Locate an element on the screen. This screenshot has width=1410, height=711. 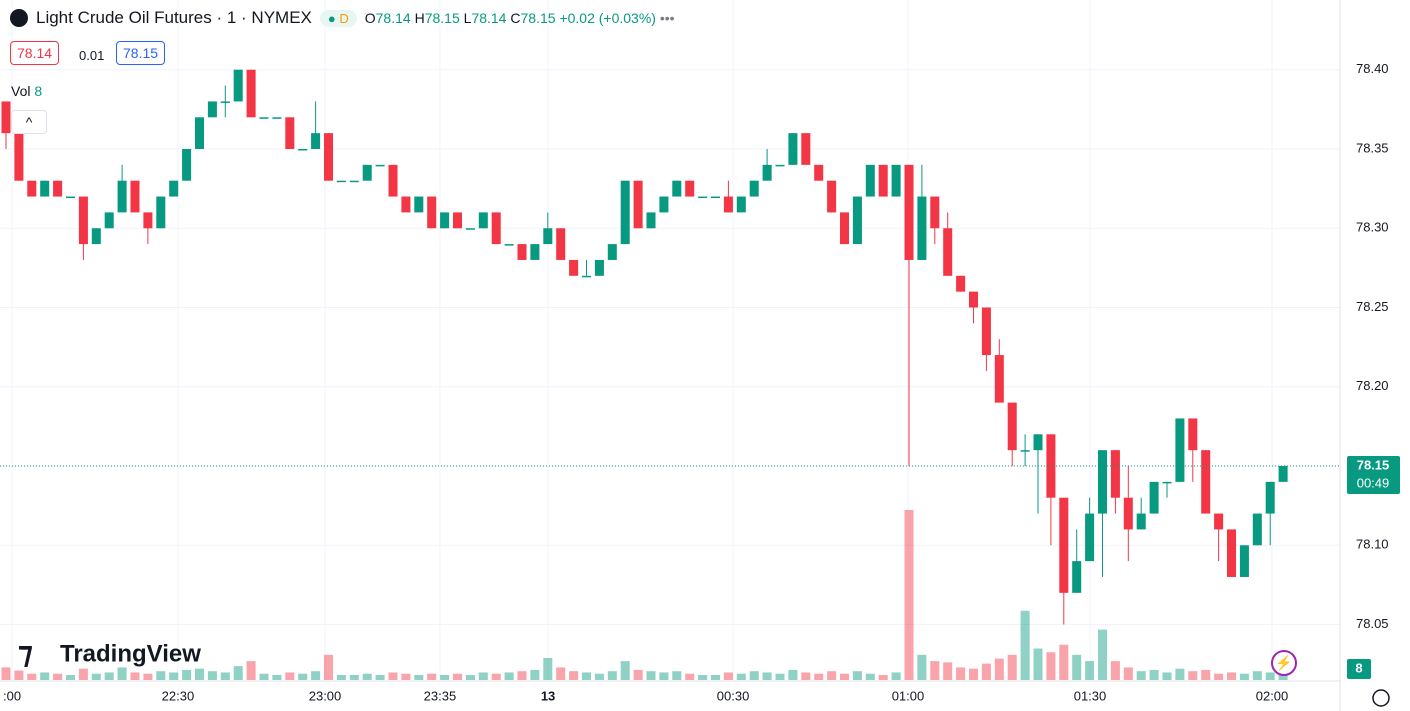
badge: ● D is located at coordinates (338, 18).